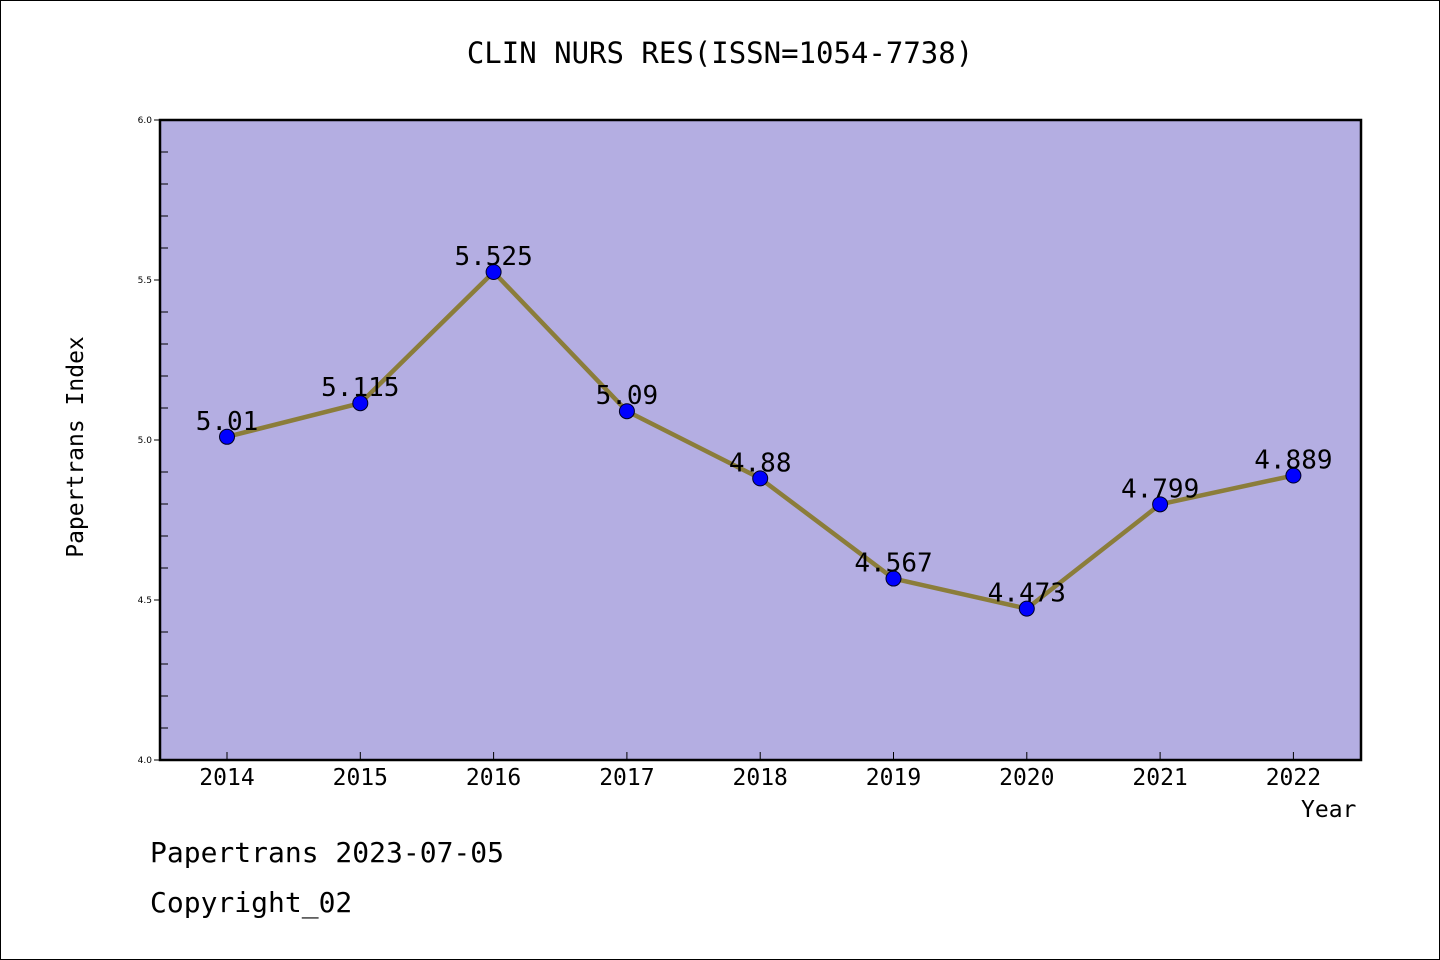 This screenshot has height=960, width=1440. Describe the element at coordinates (360, 778) in the screenshot. I see `x-tick-label: 2015` at that location.